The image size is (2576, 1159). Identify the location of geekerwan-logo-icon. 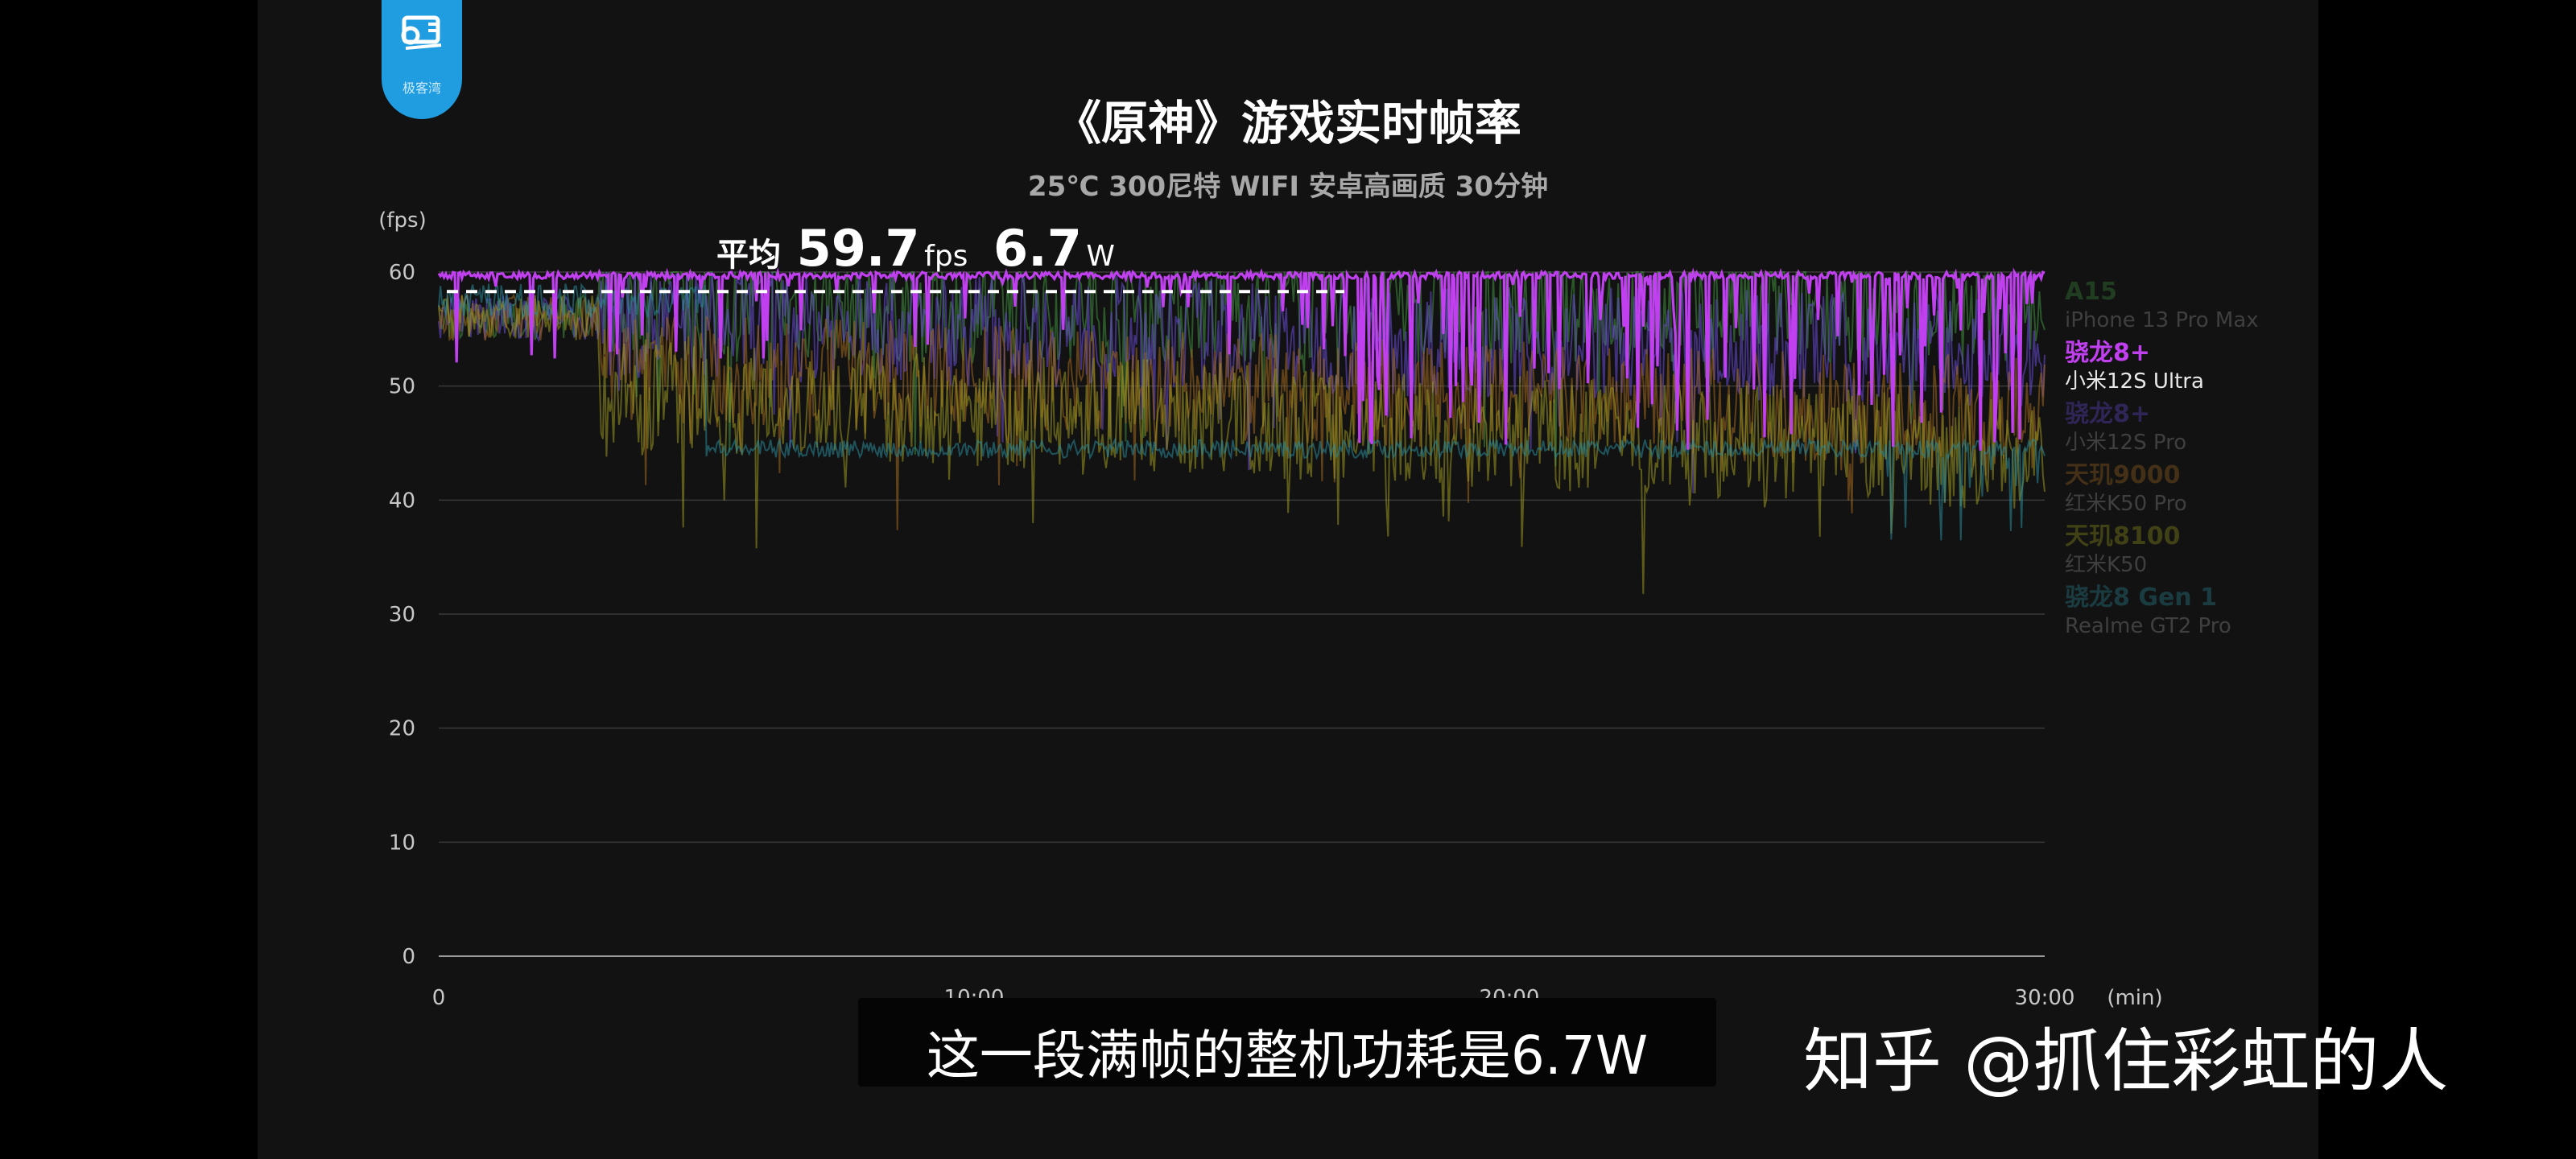
(422, 32).